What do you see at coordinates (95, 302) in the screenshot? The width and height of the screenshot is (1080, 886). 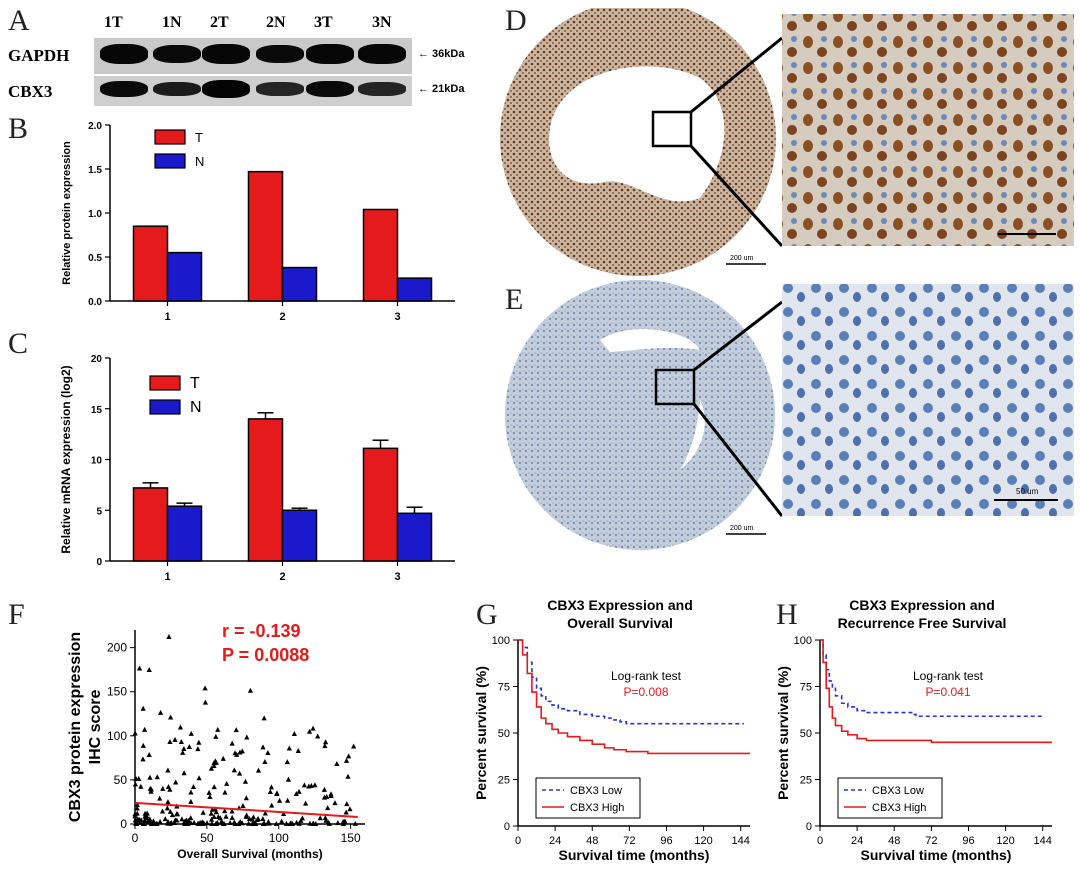 I see `y-tick-label: 0.0` at bounding box center [95, 302].